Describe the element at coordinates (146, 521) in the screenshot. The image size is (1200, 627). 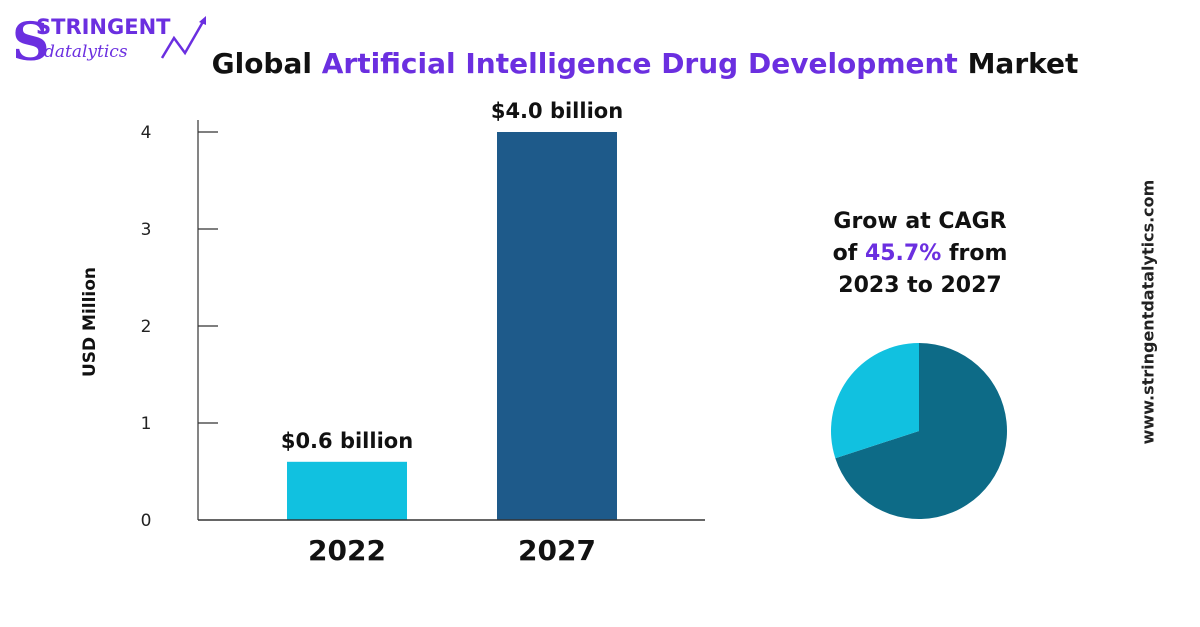
I see `y-tick-label: 0` at that location.